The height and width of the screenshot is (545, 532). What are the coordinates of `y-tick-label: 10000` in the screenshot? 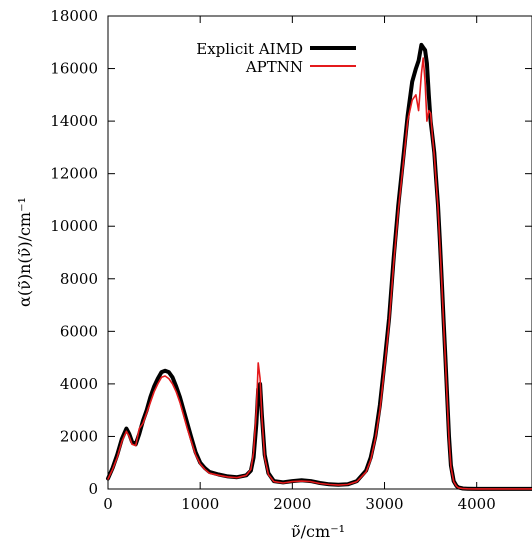 It's located at (74, 226).